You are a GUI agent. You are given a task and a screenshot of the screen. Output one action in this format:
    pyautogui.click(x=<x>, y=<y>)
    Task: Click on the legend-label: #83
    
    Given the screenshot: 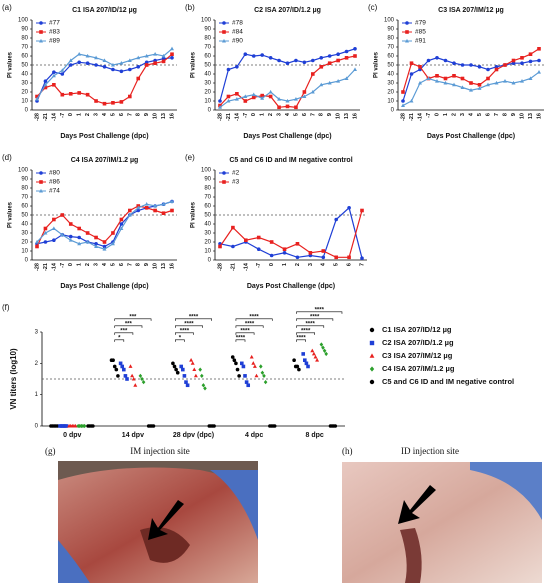 What is the action you would take?
    pyautogui.click(x=54, y=32)
    